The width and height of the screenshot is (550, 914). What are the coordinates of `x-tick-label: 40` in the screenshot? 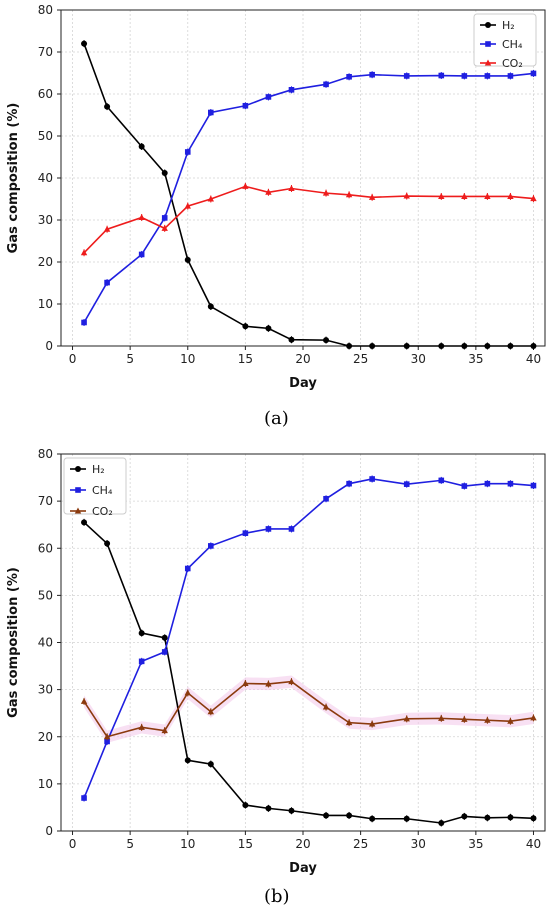 It's located at (533, 359).